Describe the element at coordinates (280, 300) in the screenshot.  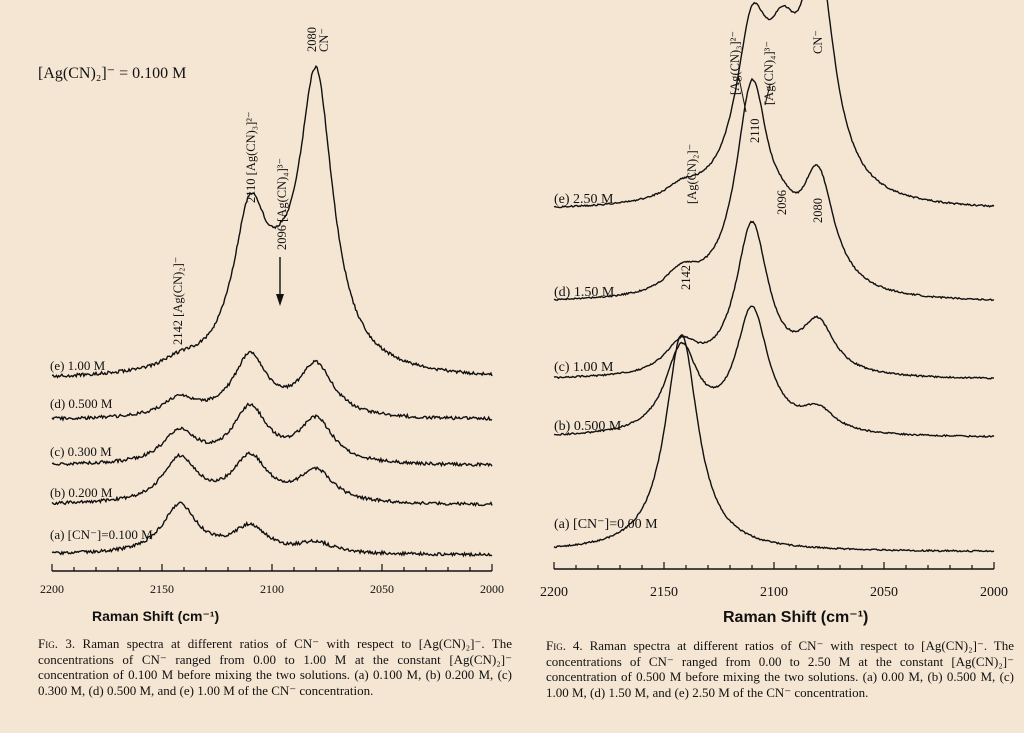
I see `fig3-arrow-head` at that location.